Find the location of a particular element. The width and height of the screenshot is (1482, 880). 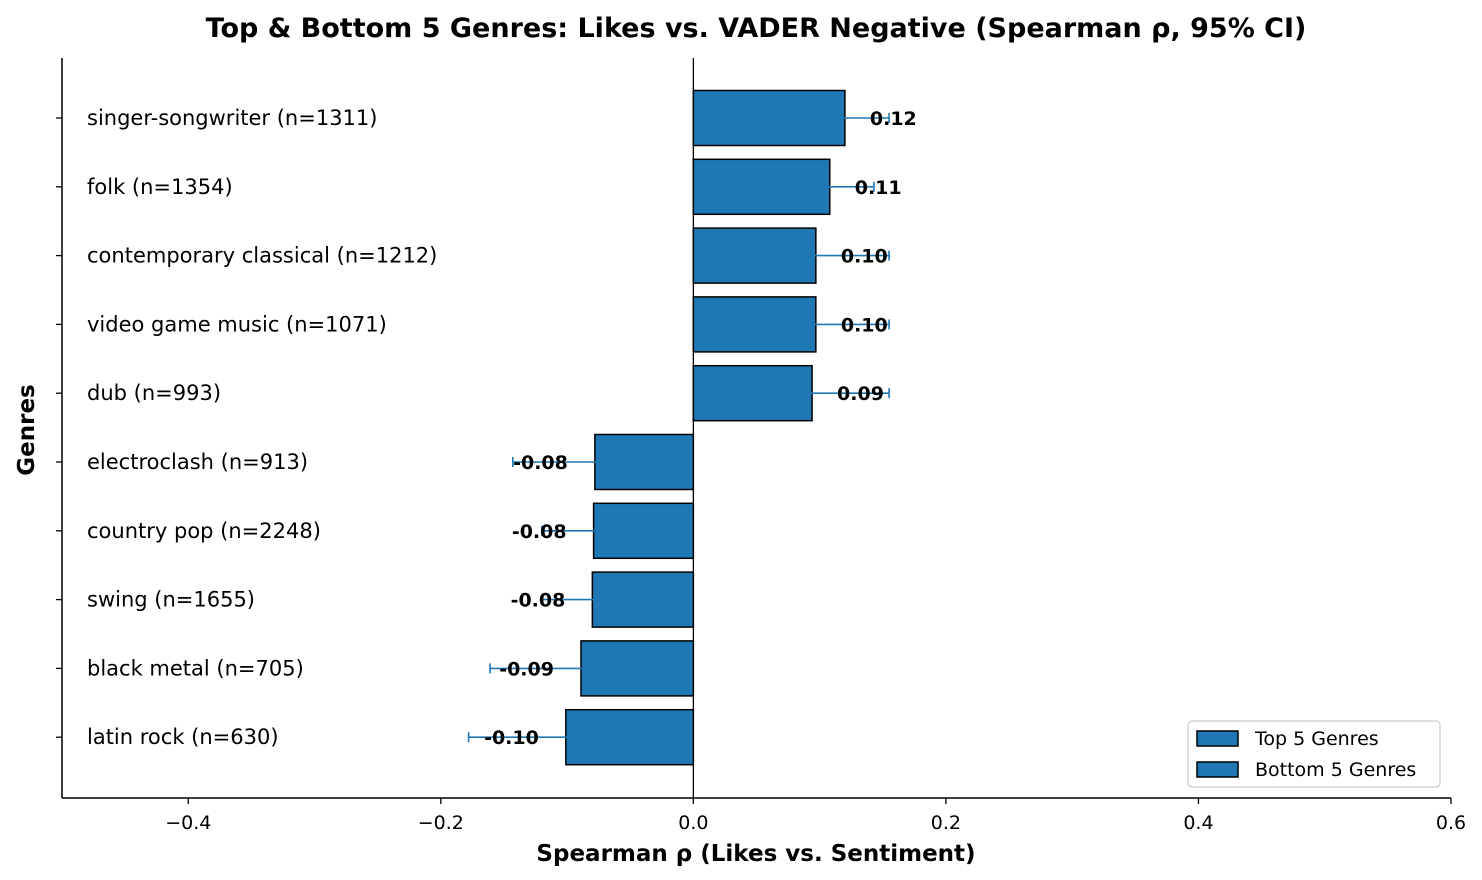

category-label: swing (n=1655) is located at coordinates (171, 600).